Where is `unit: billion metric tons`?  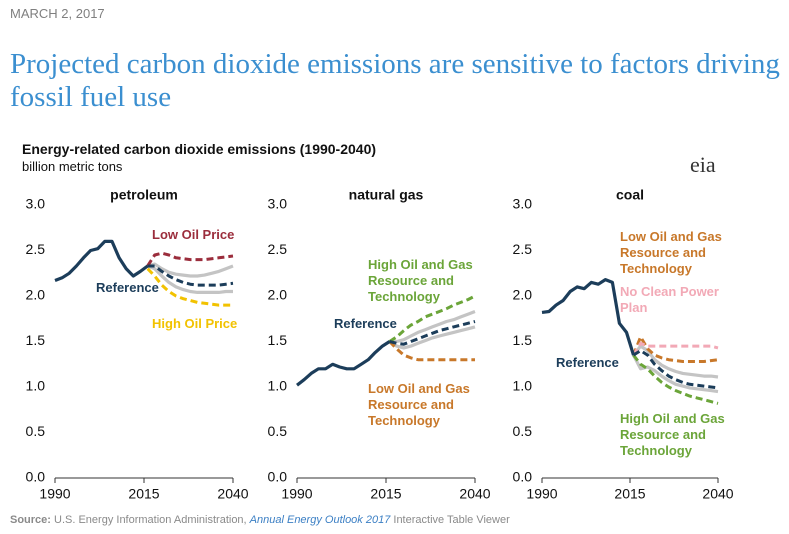 unit: billion metric tons is located at coordinates (72, 166).